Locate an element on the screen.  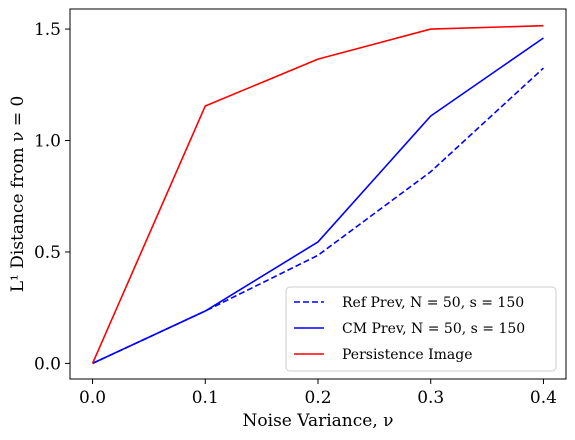
x-tick-label: 0.4 is located at coordinates (543, 398).